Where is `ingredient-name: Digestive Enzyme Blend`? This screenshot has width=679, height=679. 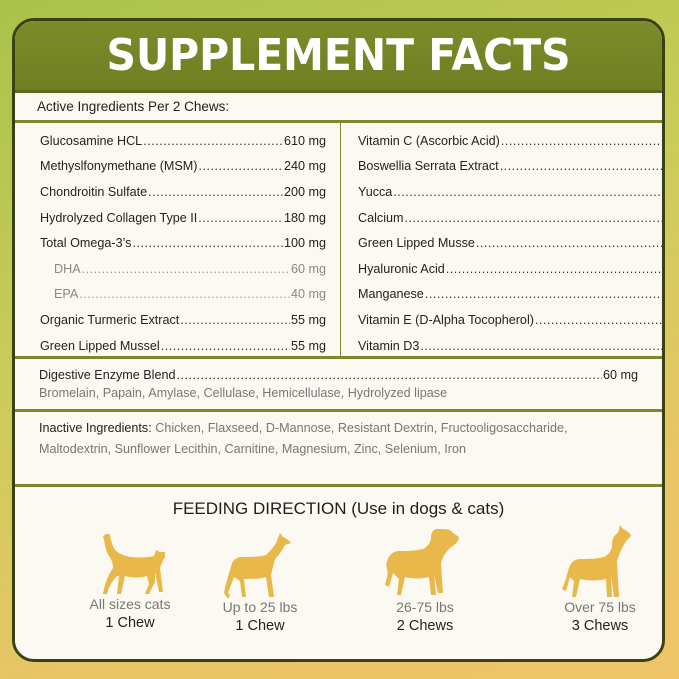 ingredient-name: Digestive Enzyme Blend is located at coordinates (107, 375).